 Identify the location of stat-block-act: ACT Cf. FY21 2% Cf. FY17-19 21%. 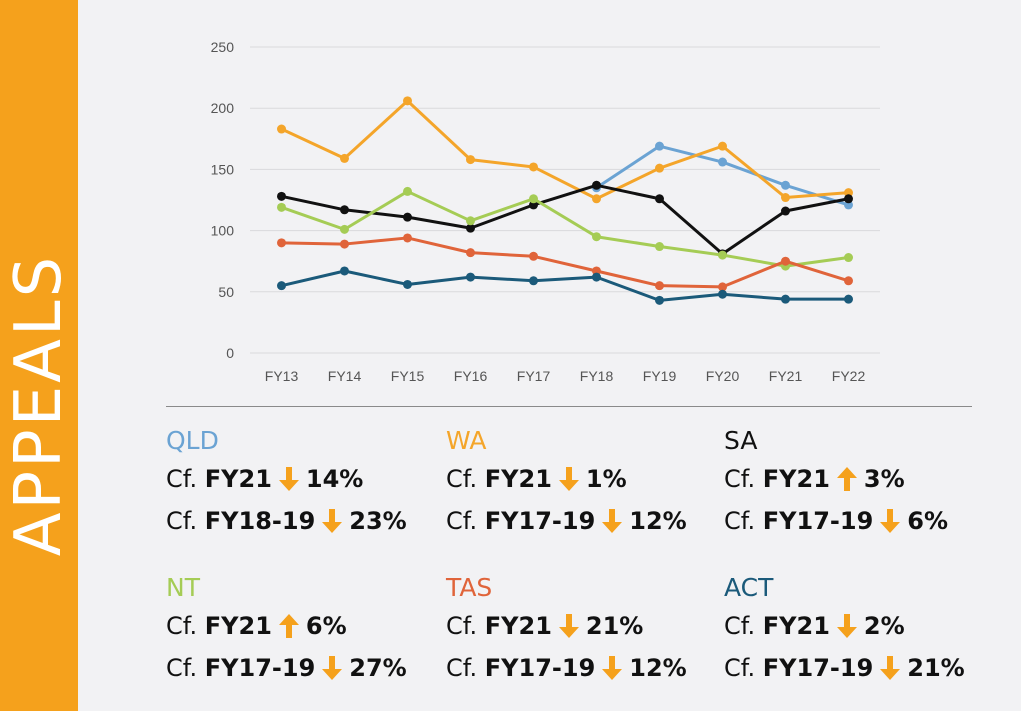
(859, 630).